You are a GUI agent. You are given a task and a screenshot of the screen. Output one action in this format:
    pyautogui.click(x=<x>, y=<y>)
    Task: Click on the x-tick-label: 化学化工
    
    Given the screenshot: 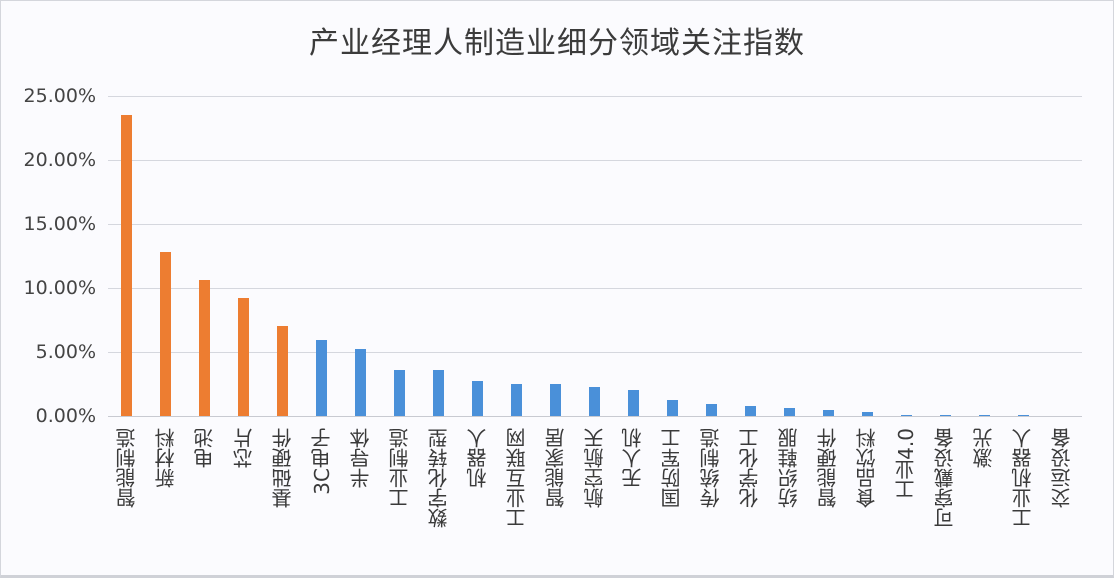 What is the action you would take?
    pyautogui.click(x=750, y=468)
    